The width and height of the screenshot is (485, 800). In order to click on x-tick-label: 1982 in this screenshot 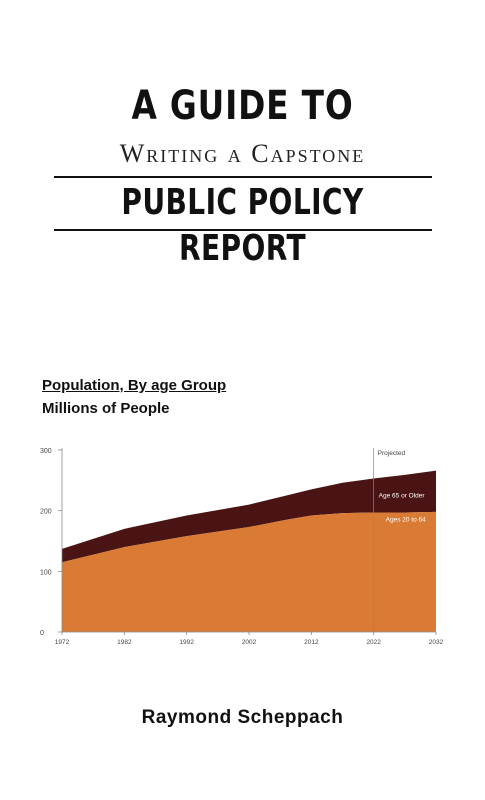, I will do `click(124, 642)`.